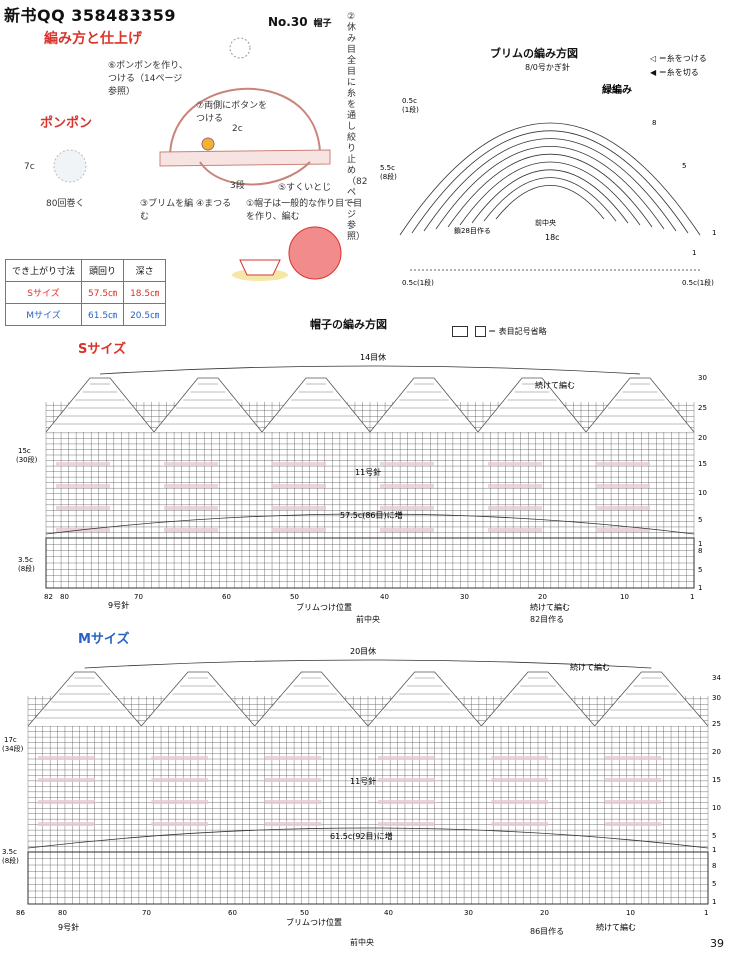 The image size is (750, 972). What do you see at coordinates (48, 597) in the screenshot?
I see `bottom-stitch-number: 82` at bounding box center [48, 597].